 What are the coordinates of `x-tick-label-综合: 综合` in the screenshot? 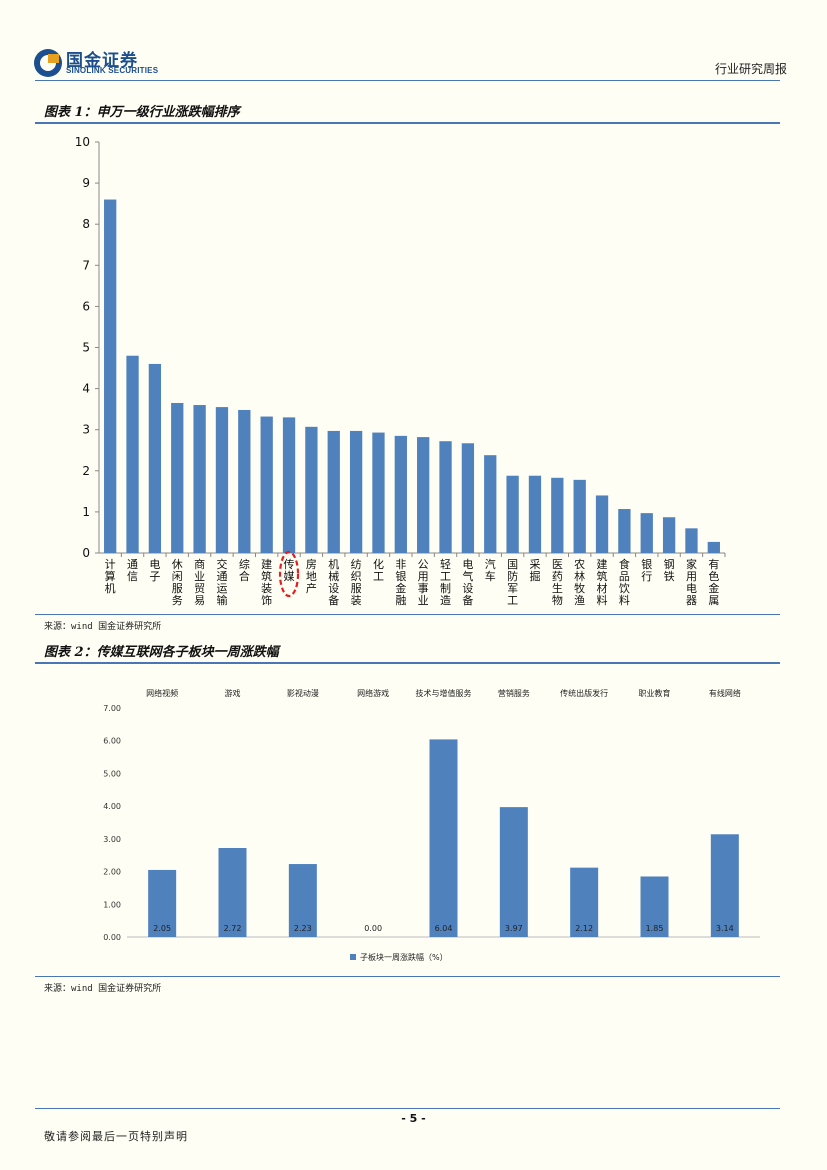 It's located at (244, 570).